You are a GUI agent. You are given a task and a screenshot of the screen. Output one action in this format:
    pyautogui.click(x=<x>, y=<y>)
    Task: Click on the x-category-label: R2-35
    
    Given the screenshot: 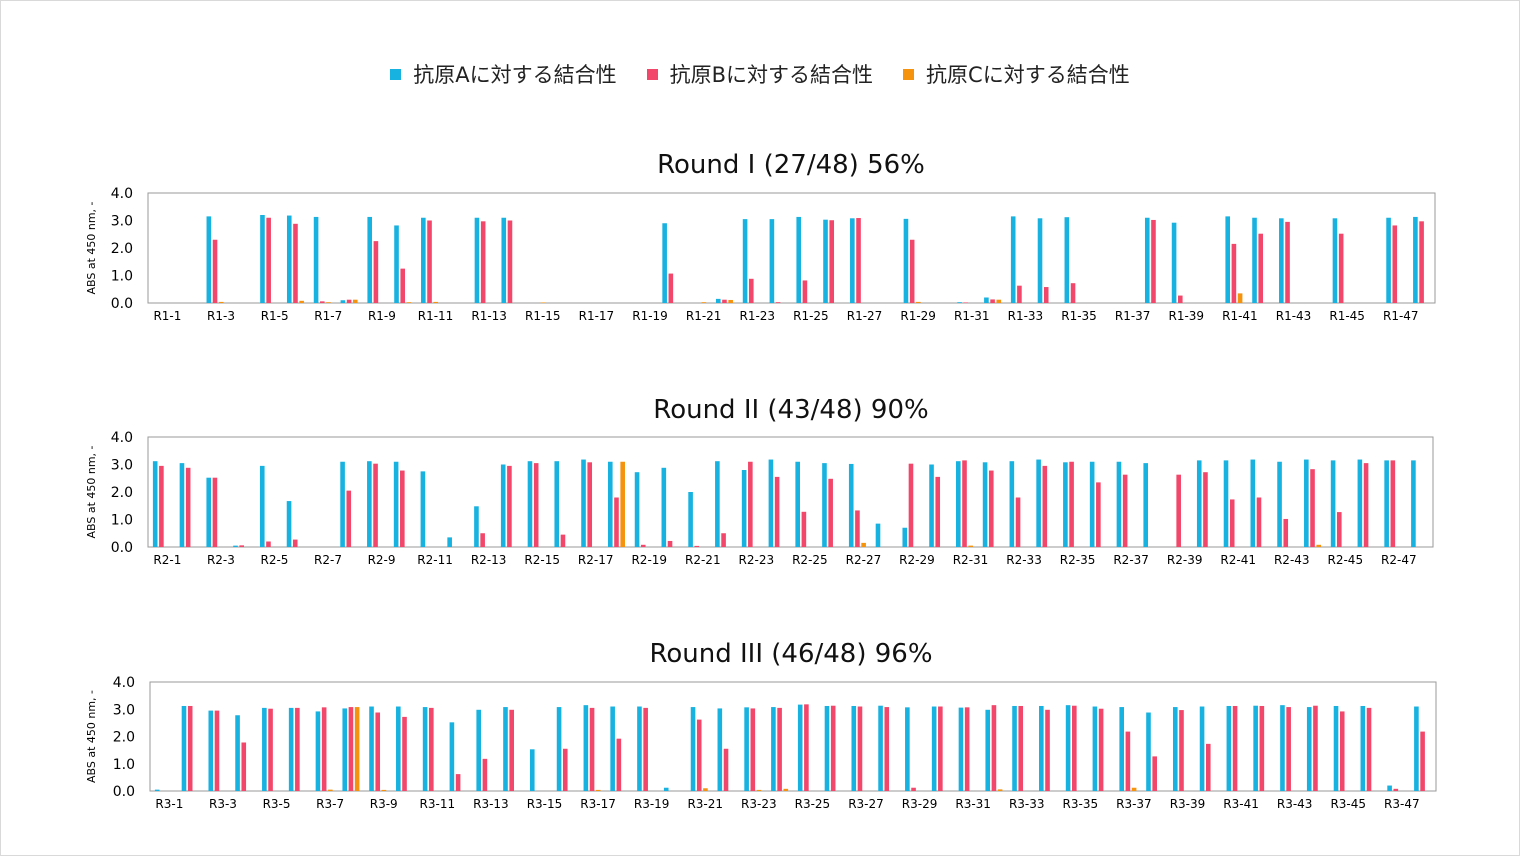 What is the action you would take?
    pyautogui.click(x=1078, y=560)
    